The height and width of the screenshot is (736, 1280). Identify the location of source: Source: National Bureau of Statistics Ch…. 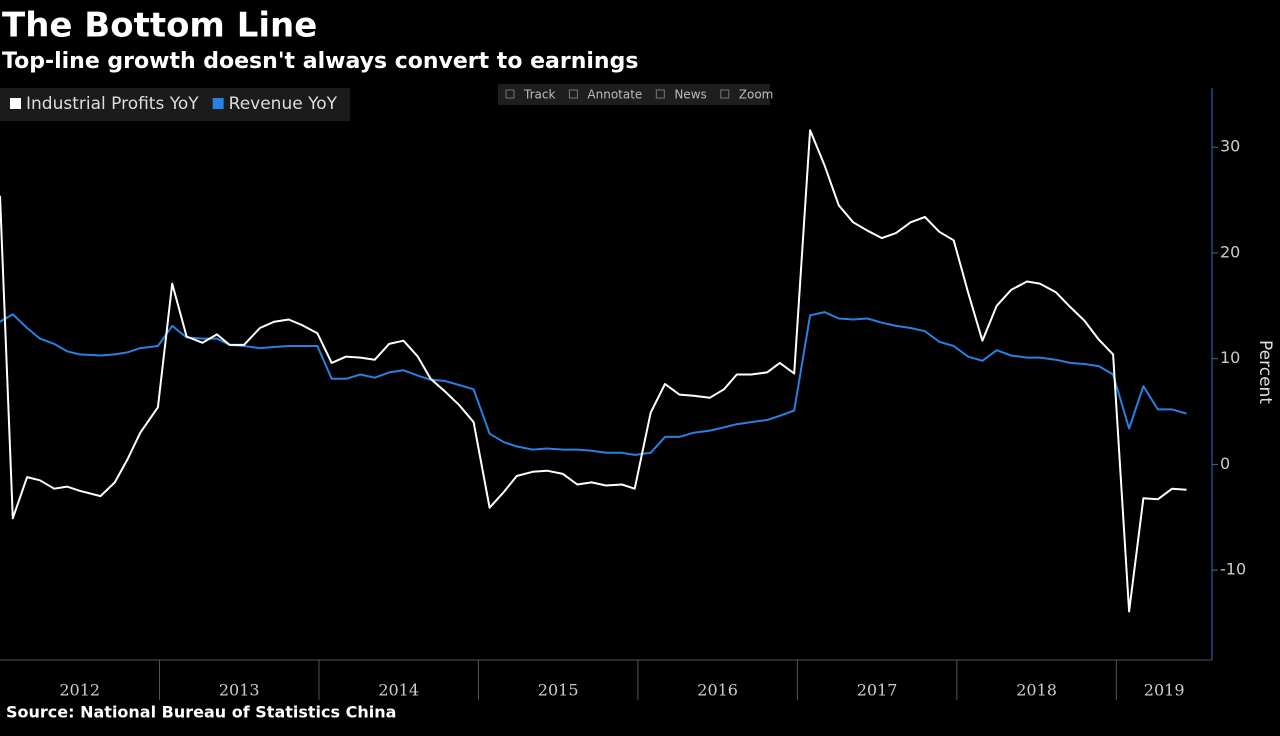
(201, 712).